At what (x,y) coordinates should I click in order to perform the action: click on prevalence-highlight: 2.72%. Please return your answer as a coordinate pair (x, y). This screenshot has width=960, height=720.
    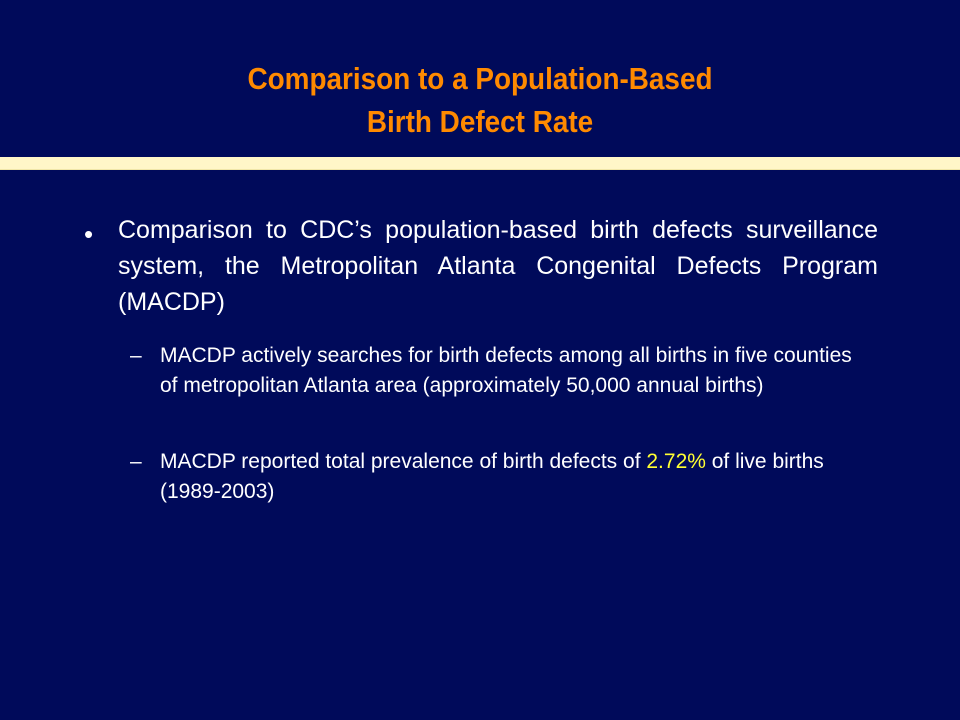
    Looking at the image, I should click on (676, 461).